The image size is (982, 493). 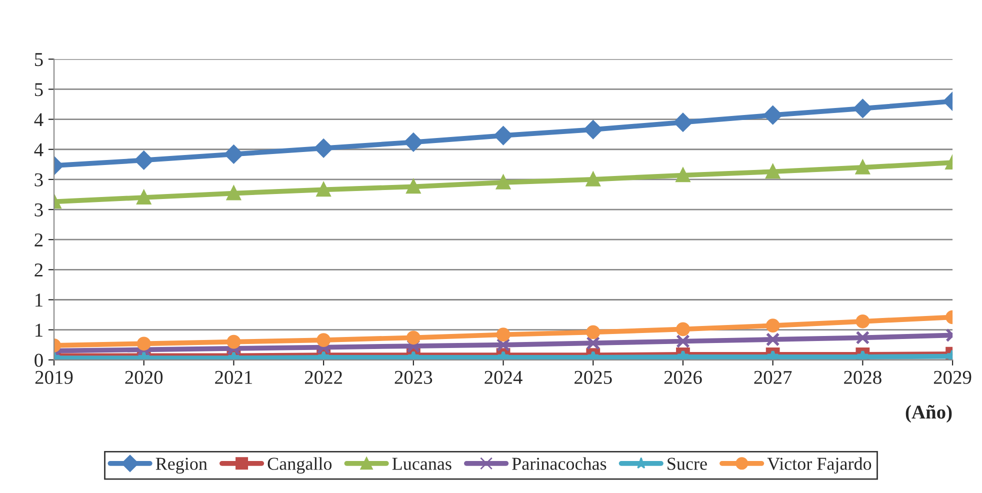 I want to click on x-tick-label: 2026, so click(x=683, y=377).